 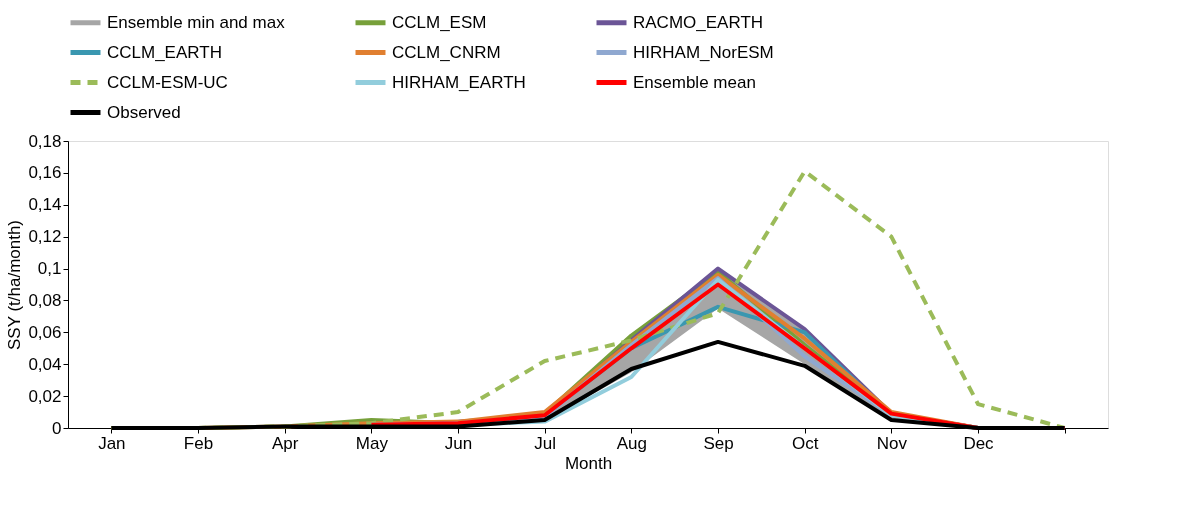 What do you see at coordinates (439, 22) in the screenshot?
I see `legend-label: CCLM_ESM` at bounding box center [439, 22].